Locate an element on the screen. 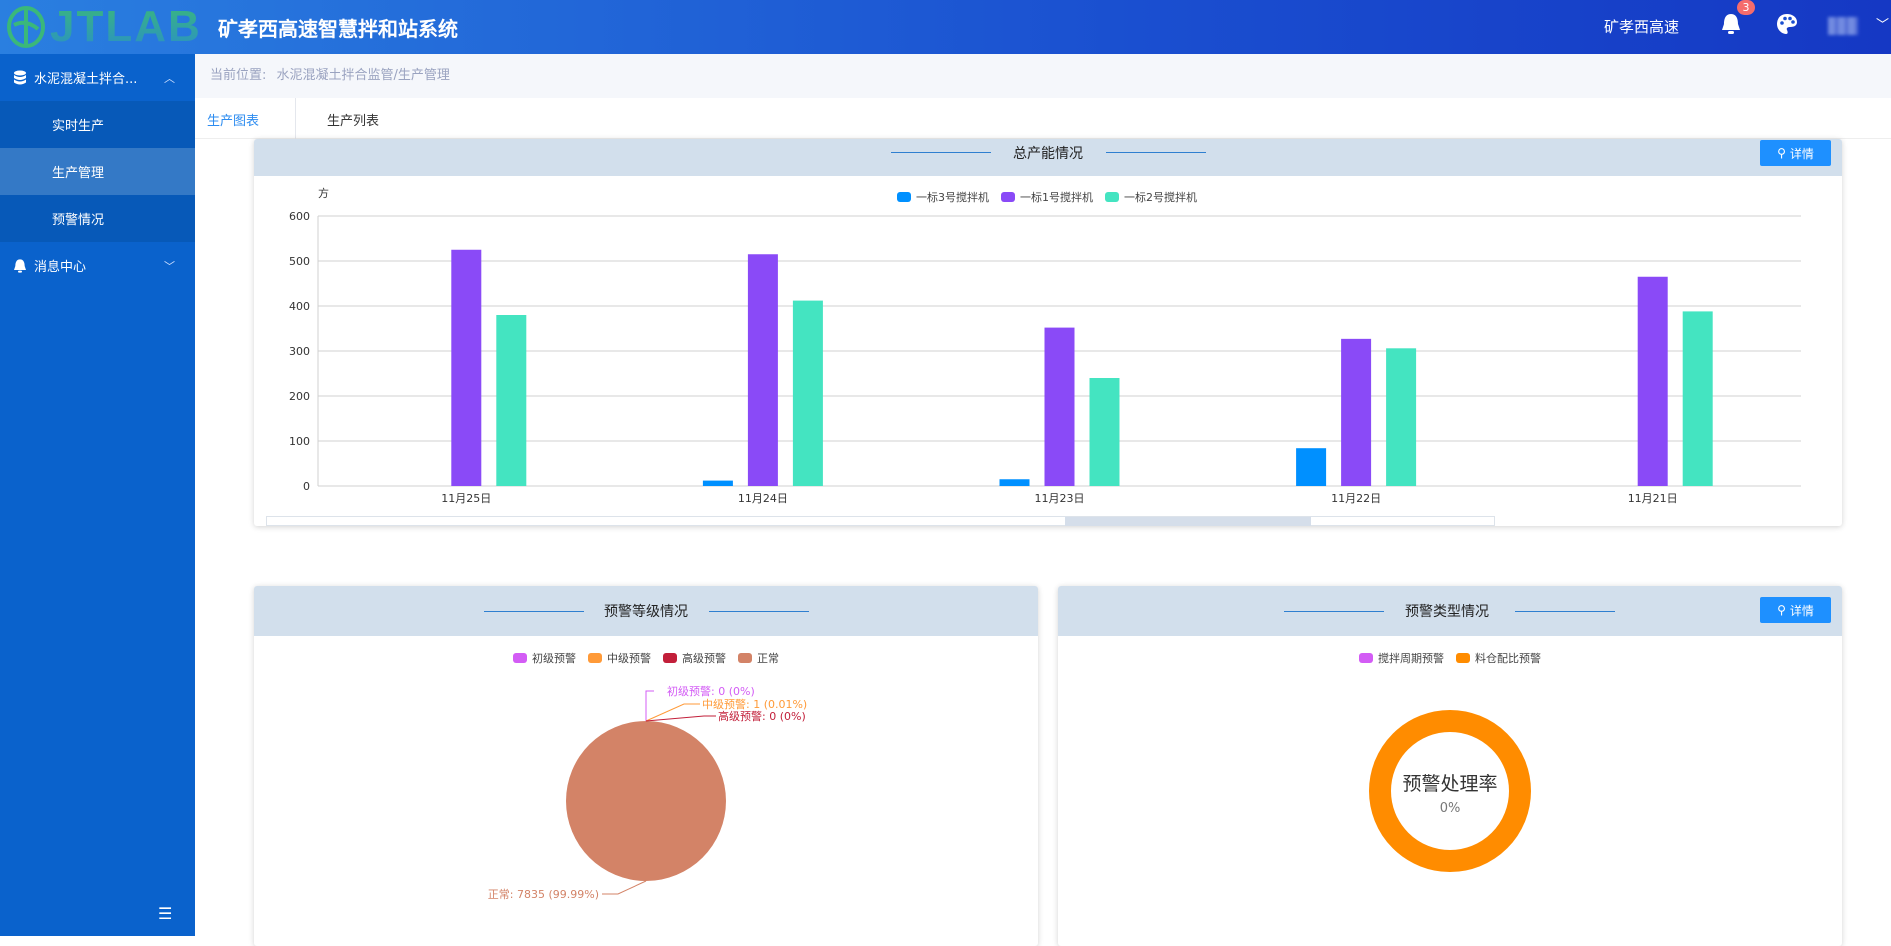  legend-item: 初级预警 is located at coordinates (544, 658).